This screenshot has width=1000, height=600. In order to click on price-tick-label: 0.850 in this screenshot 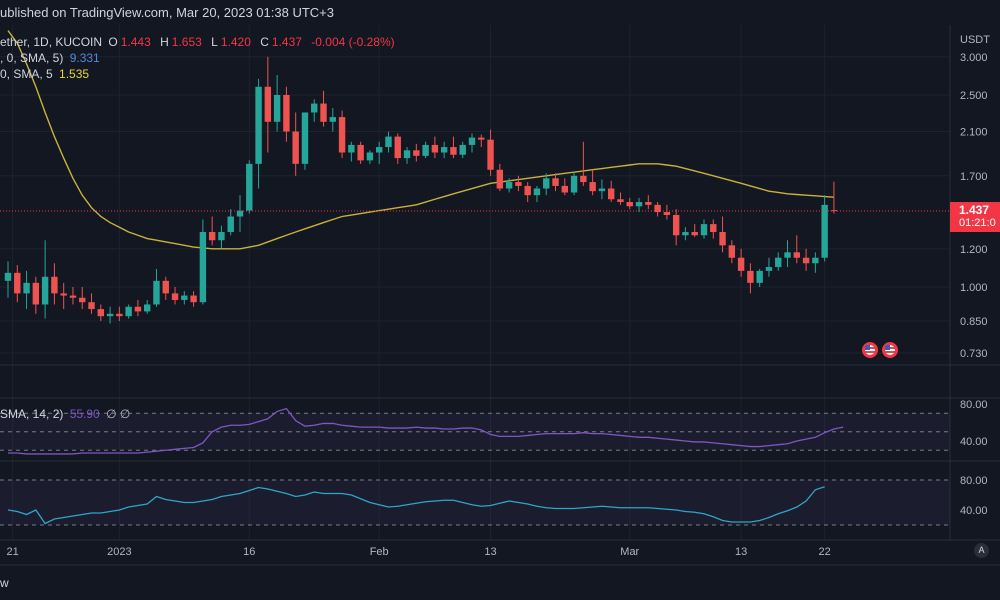, I will do `click(974, 322)`.